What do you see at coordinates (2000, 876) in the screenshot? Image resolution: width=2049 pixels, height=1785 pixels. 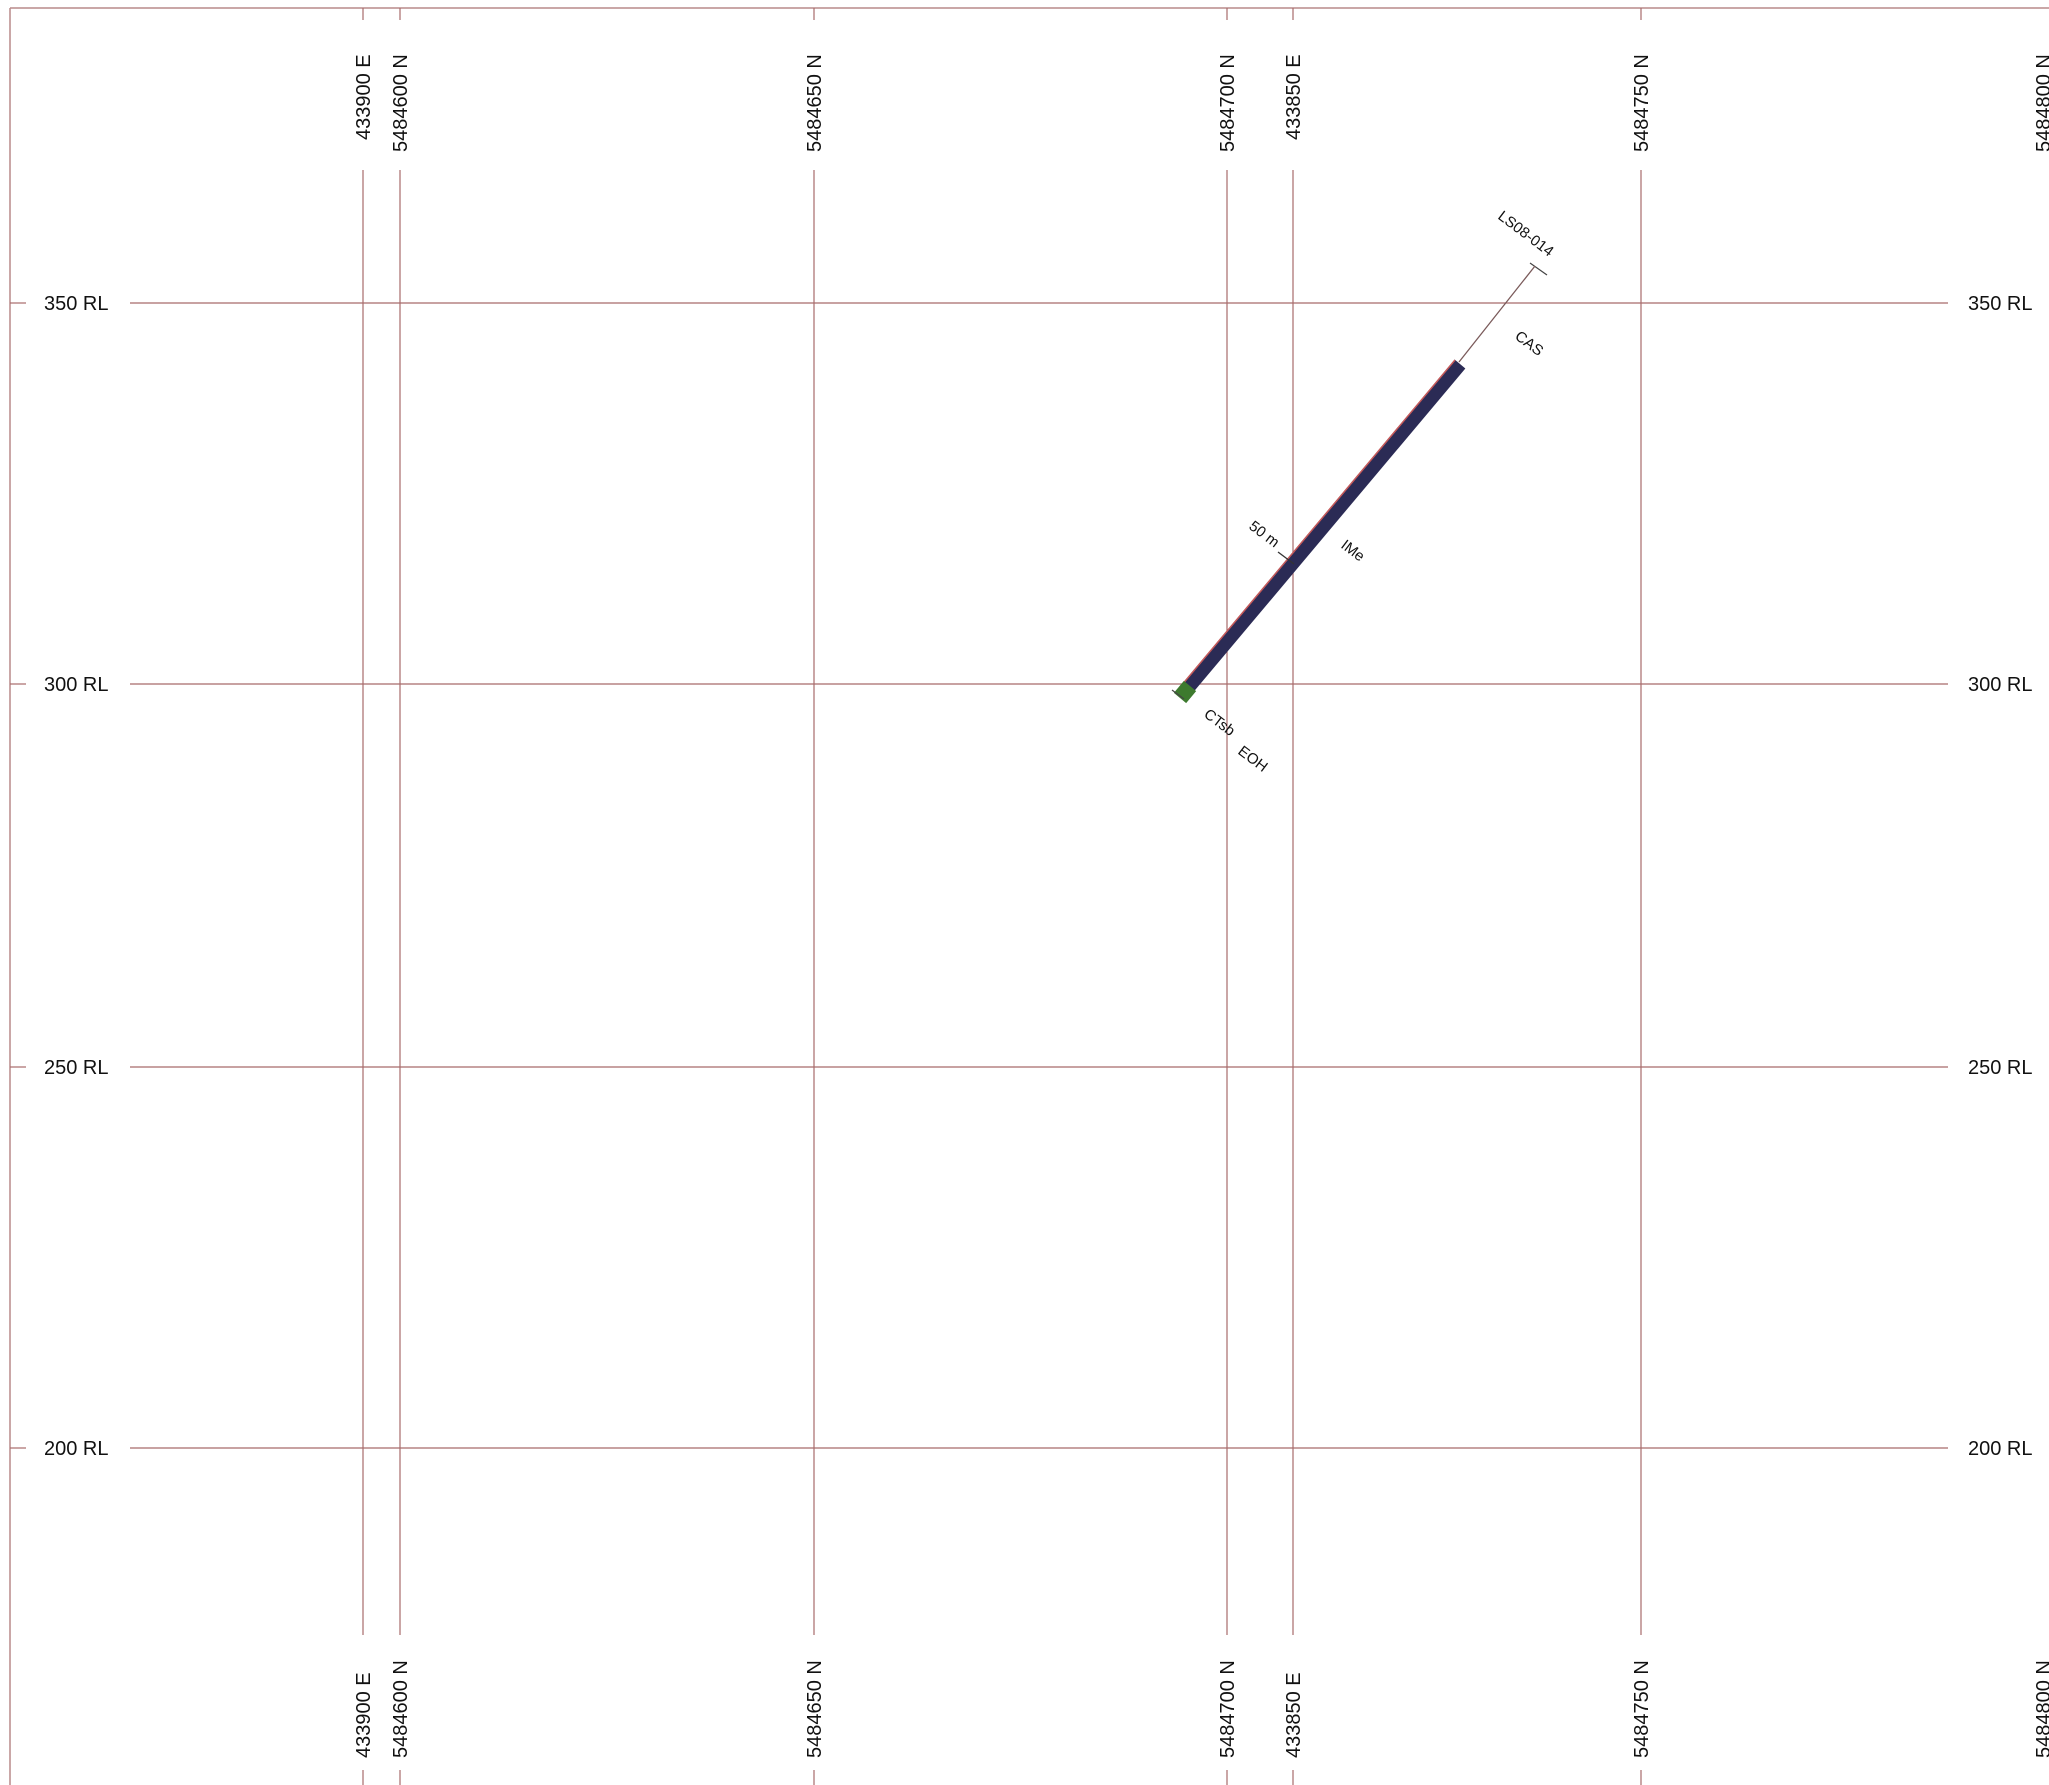 I see `rl-labels-right: 350 RL 300 RL 250 RL 200 RL` at bounding box center [2000, 876].